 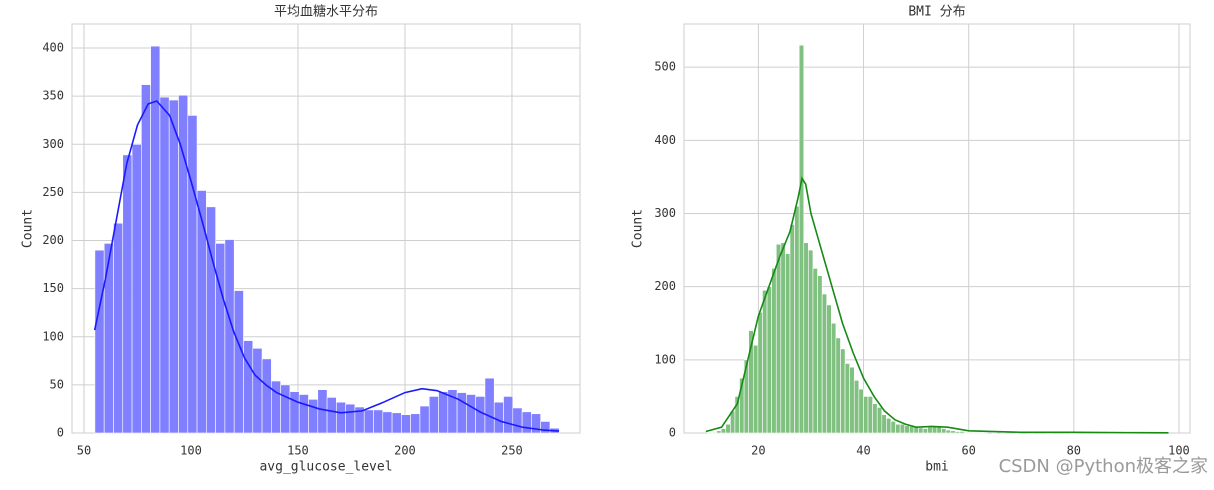 What do you see at coordinates (1103, 466) in the screenshot?
I see `watermark: CSDN @Python极客之家` at bounding box center [1103, 466].